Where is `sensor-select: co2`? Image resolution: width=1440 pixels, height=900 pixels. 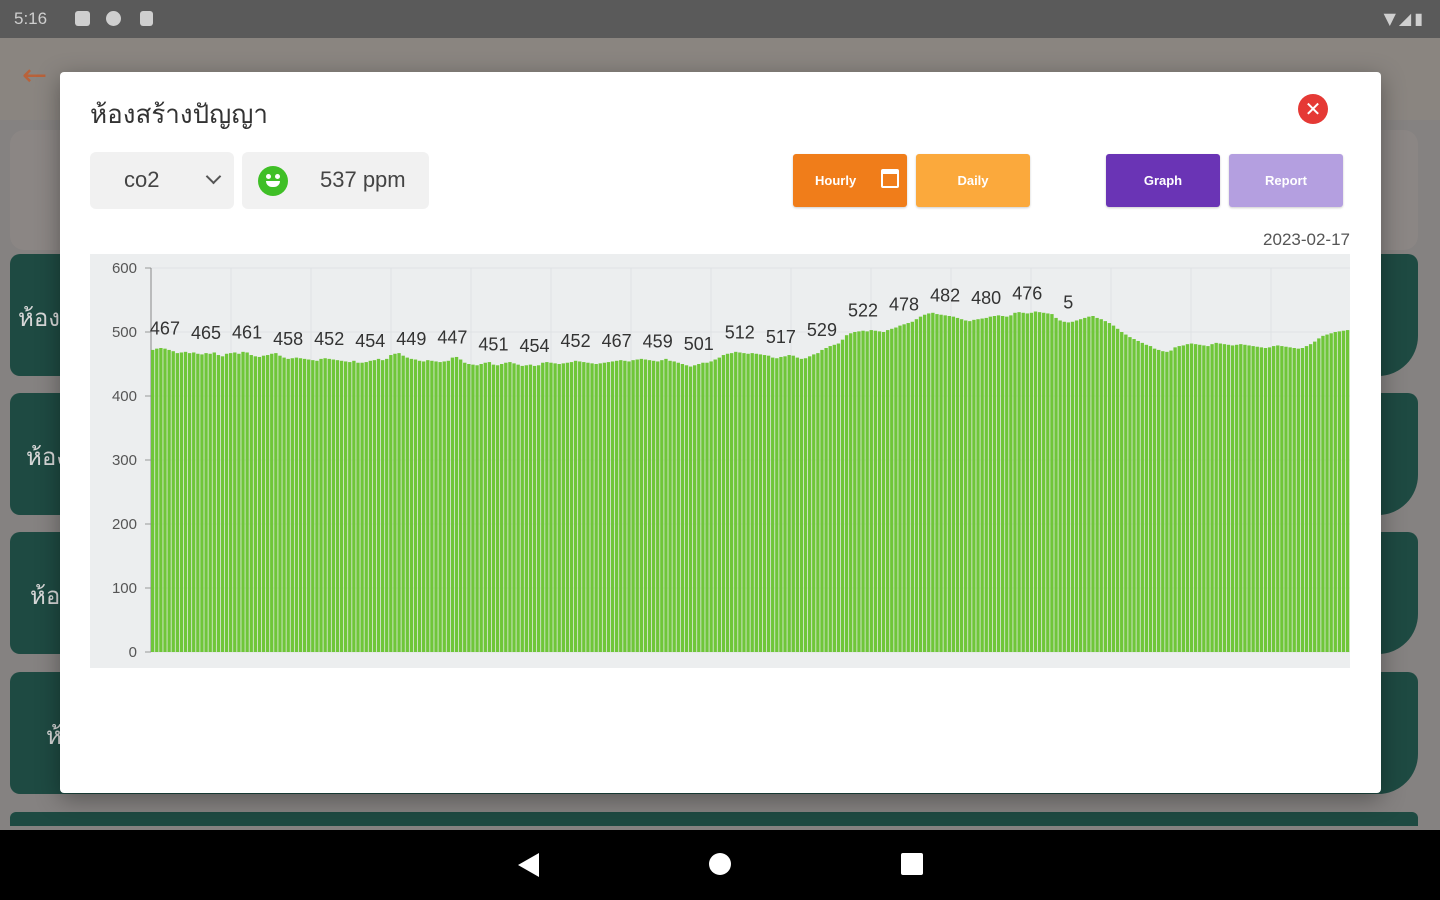 sensor-select: co2 is located at coordinates (162, 180).